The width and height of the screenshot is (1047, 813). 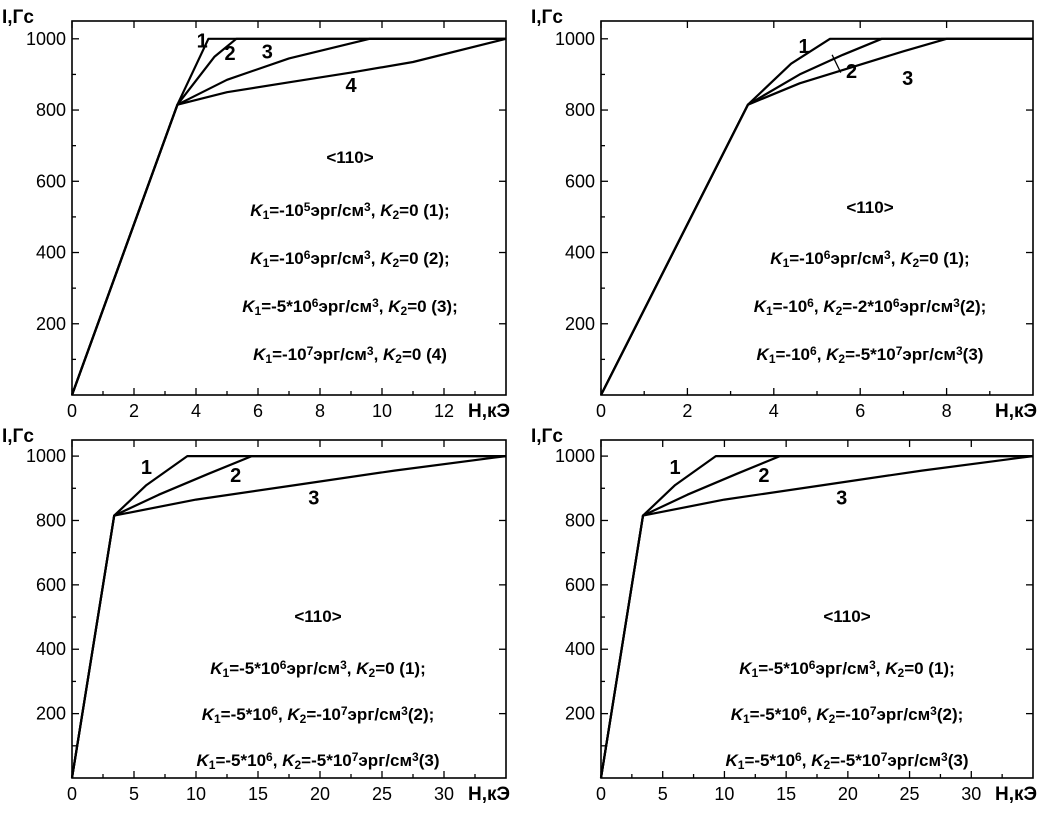 What do you see at coordinates (836, 63) in the screenshot?
I see `curve-label-leader` at bounding box center [836, 63].